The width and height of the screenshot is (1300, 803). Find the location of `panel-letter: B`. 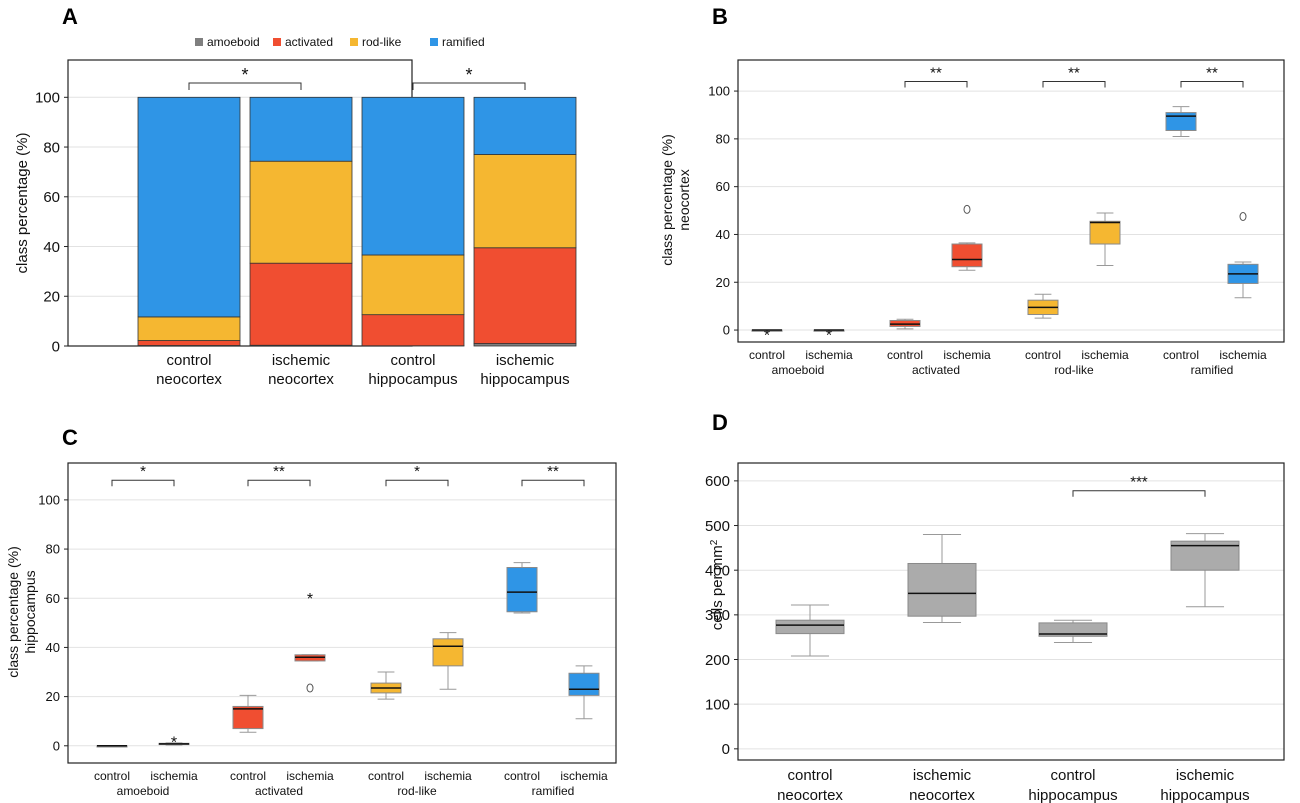

panel-letter: B is located at coordinates (720, 16).